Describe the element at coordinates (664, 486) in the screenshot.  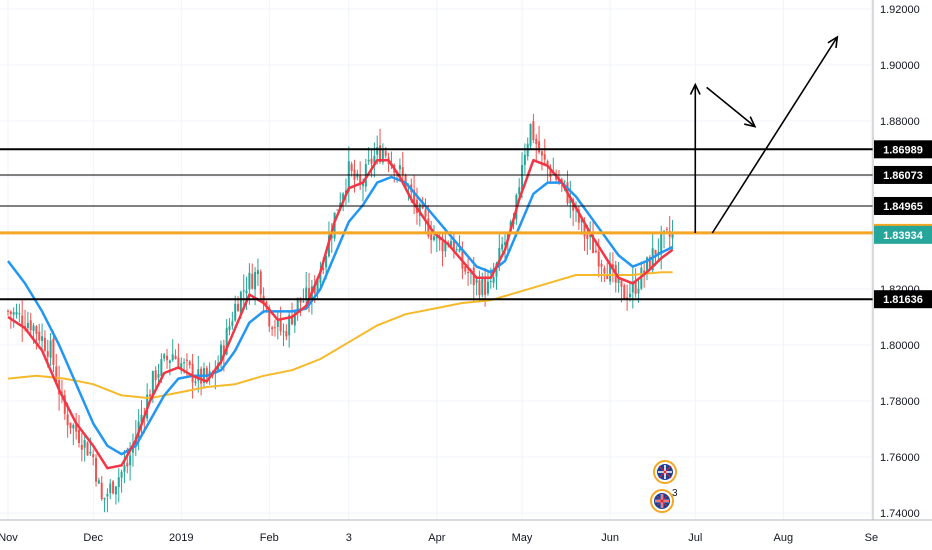
I see `economic-events: 3` at that location.